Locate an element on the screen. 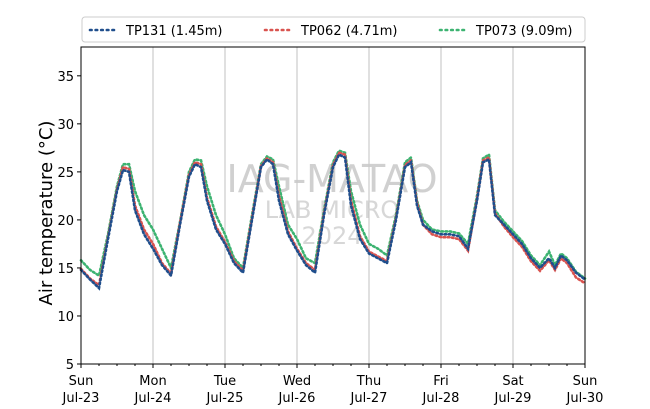 Image resolution: width=650 pixels, height=409 pixels. legend: TP131 (1.45m) TP062 (4.71m) TP073 (9.09m) is located at coordinates (333, 29).